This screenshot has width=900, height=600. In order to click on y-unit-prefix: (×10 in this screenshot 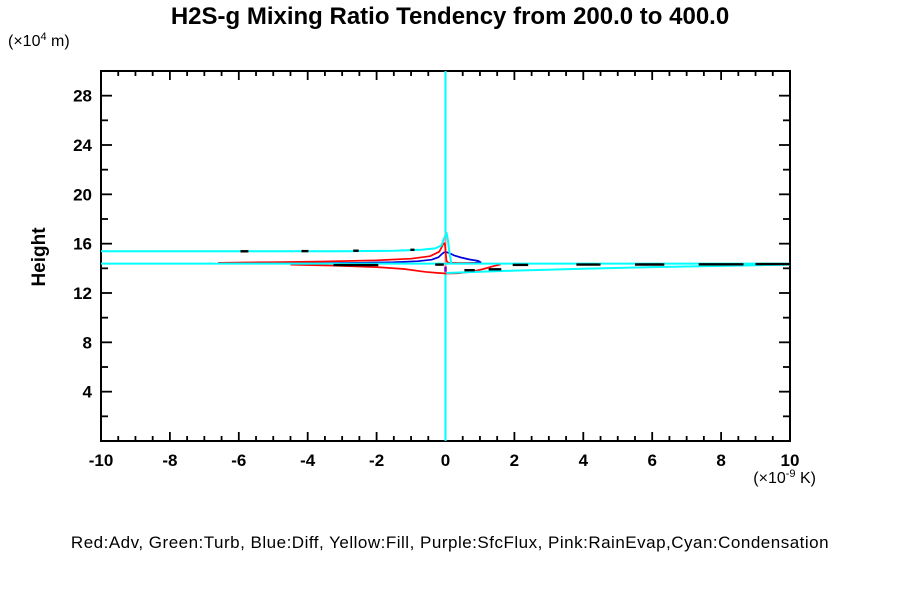, I will do `click(24, 41)`.